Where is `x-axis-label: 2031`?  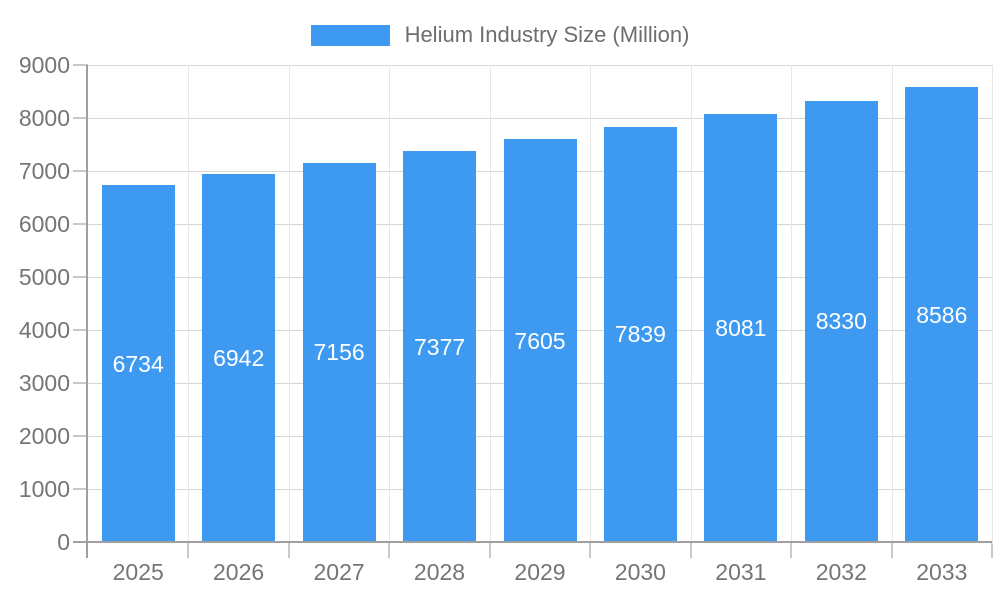 x-axis-label: 2031 is located at coordinates (741, 572).